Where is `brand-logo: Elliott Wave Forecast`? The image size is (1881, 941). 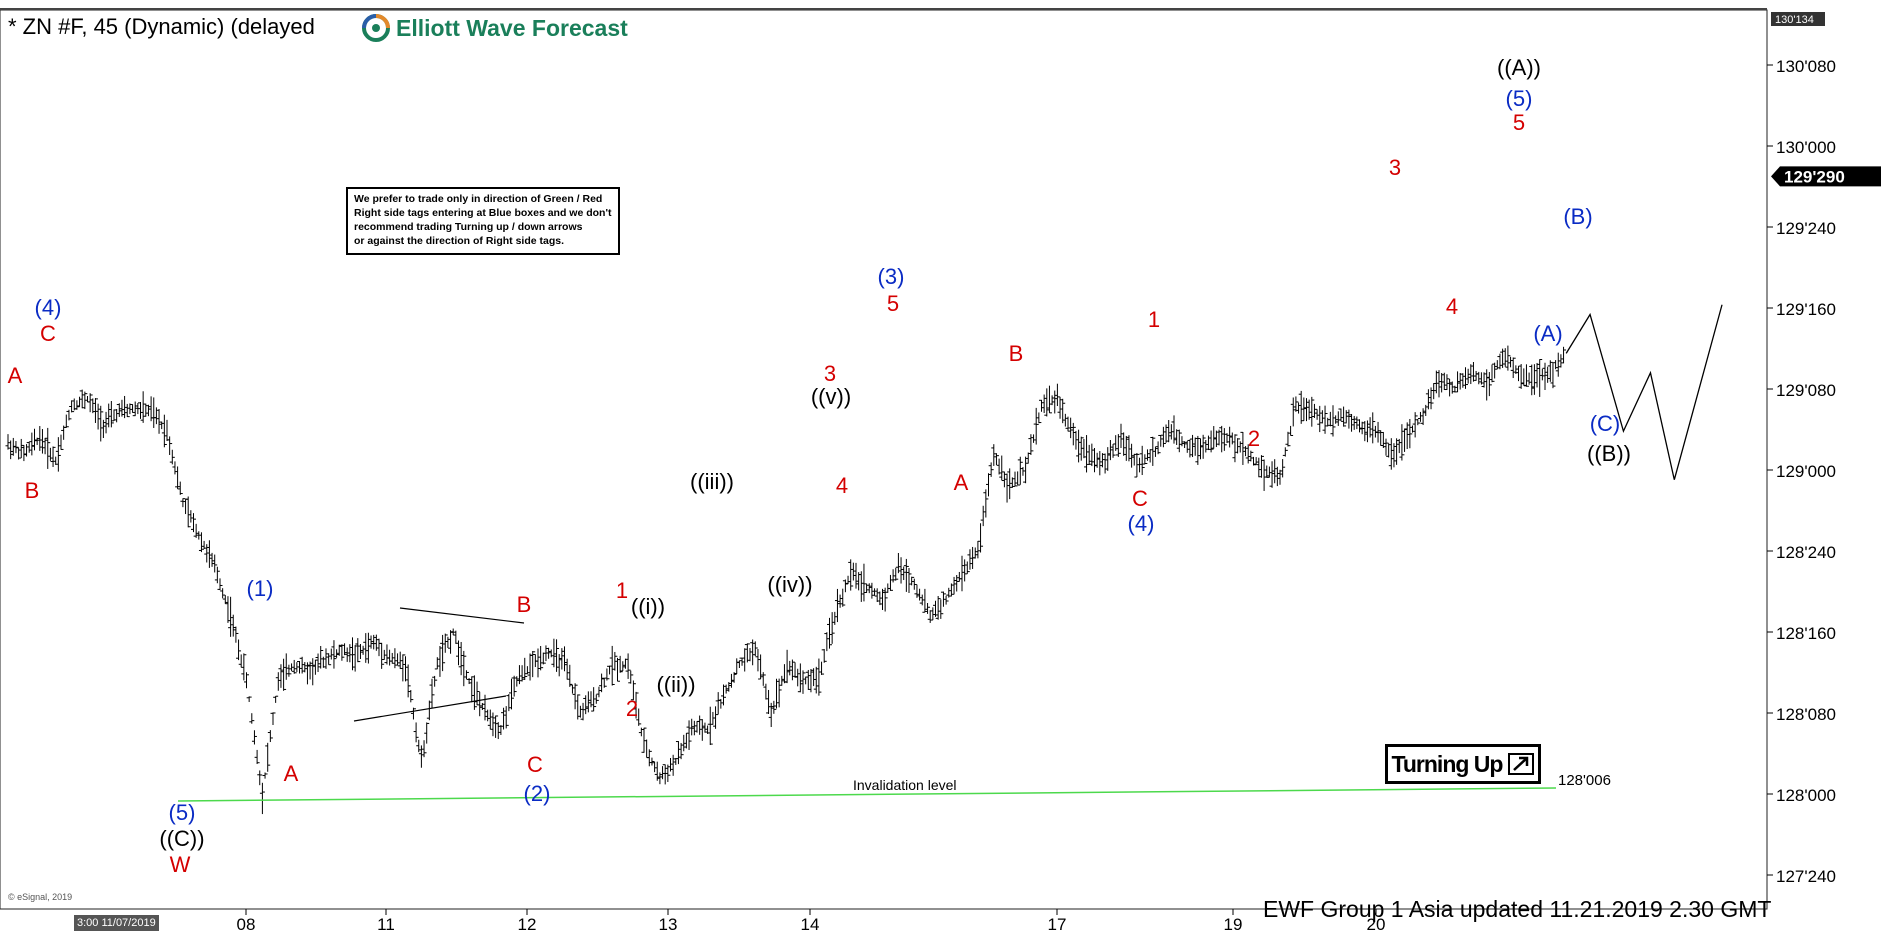 brand-logo: Elliott Wave Forecast is located at coordinates (495, 28).